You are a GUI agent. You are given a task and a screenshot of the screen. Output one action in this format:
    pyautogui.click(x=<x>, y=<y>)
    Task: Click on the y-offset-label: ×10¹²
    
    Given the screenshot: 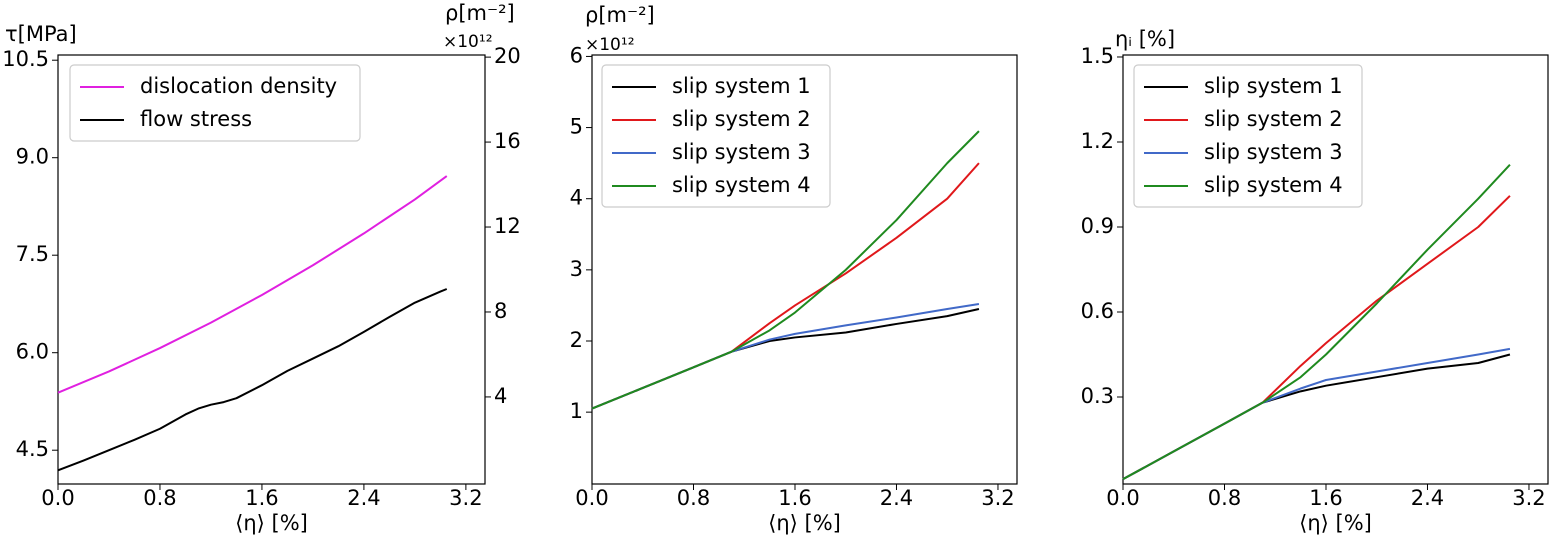 What is the action you would take?
    pyautogui.click(x=610, y=45)
    